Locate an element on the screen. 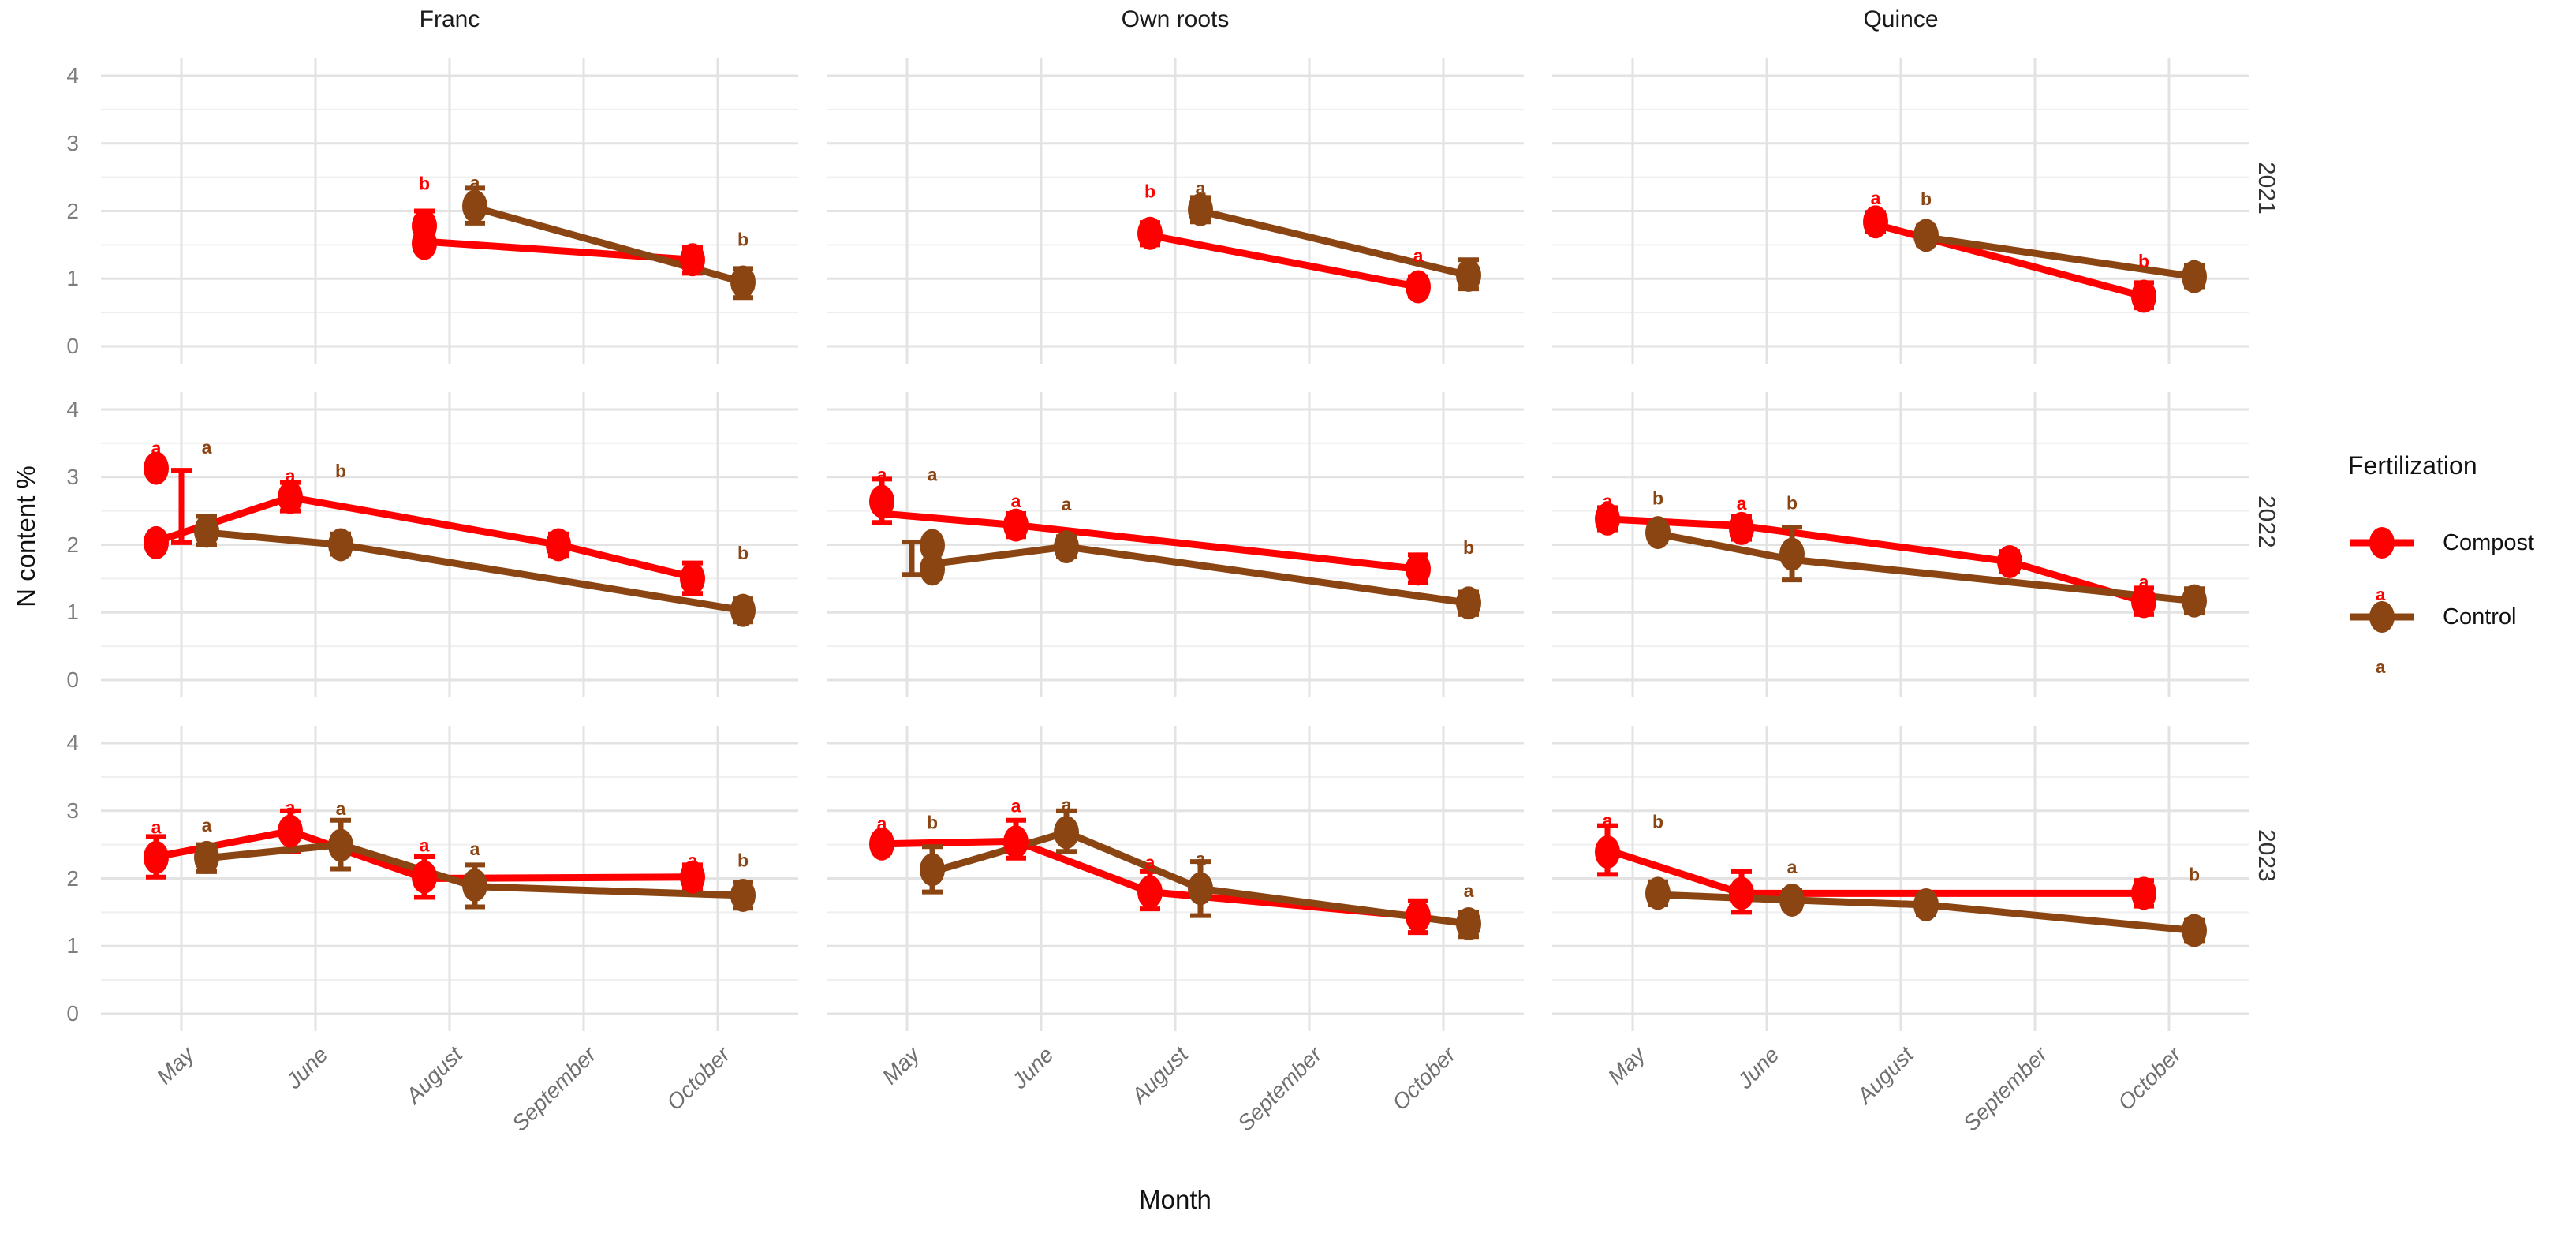 The width and height of the screenshot is (2576, 1237). sig-letter-compost: b is located at coordinates (424, 183).